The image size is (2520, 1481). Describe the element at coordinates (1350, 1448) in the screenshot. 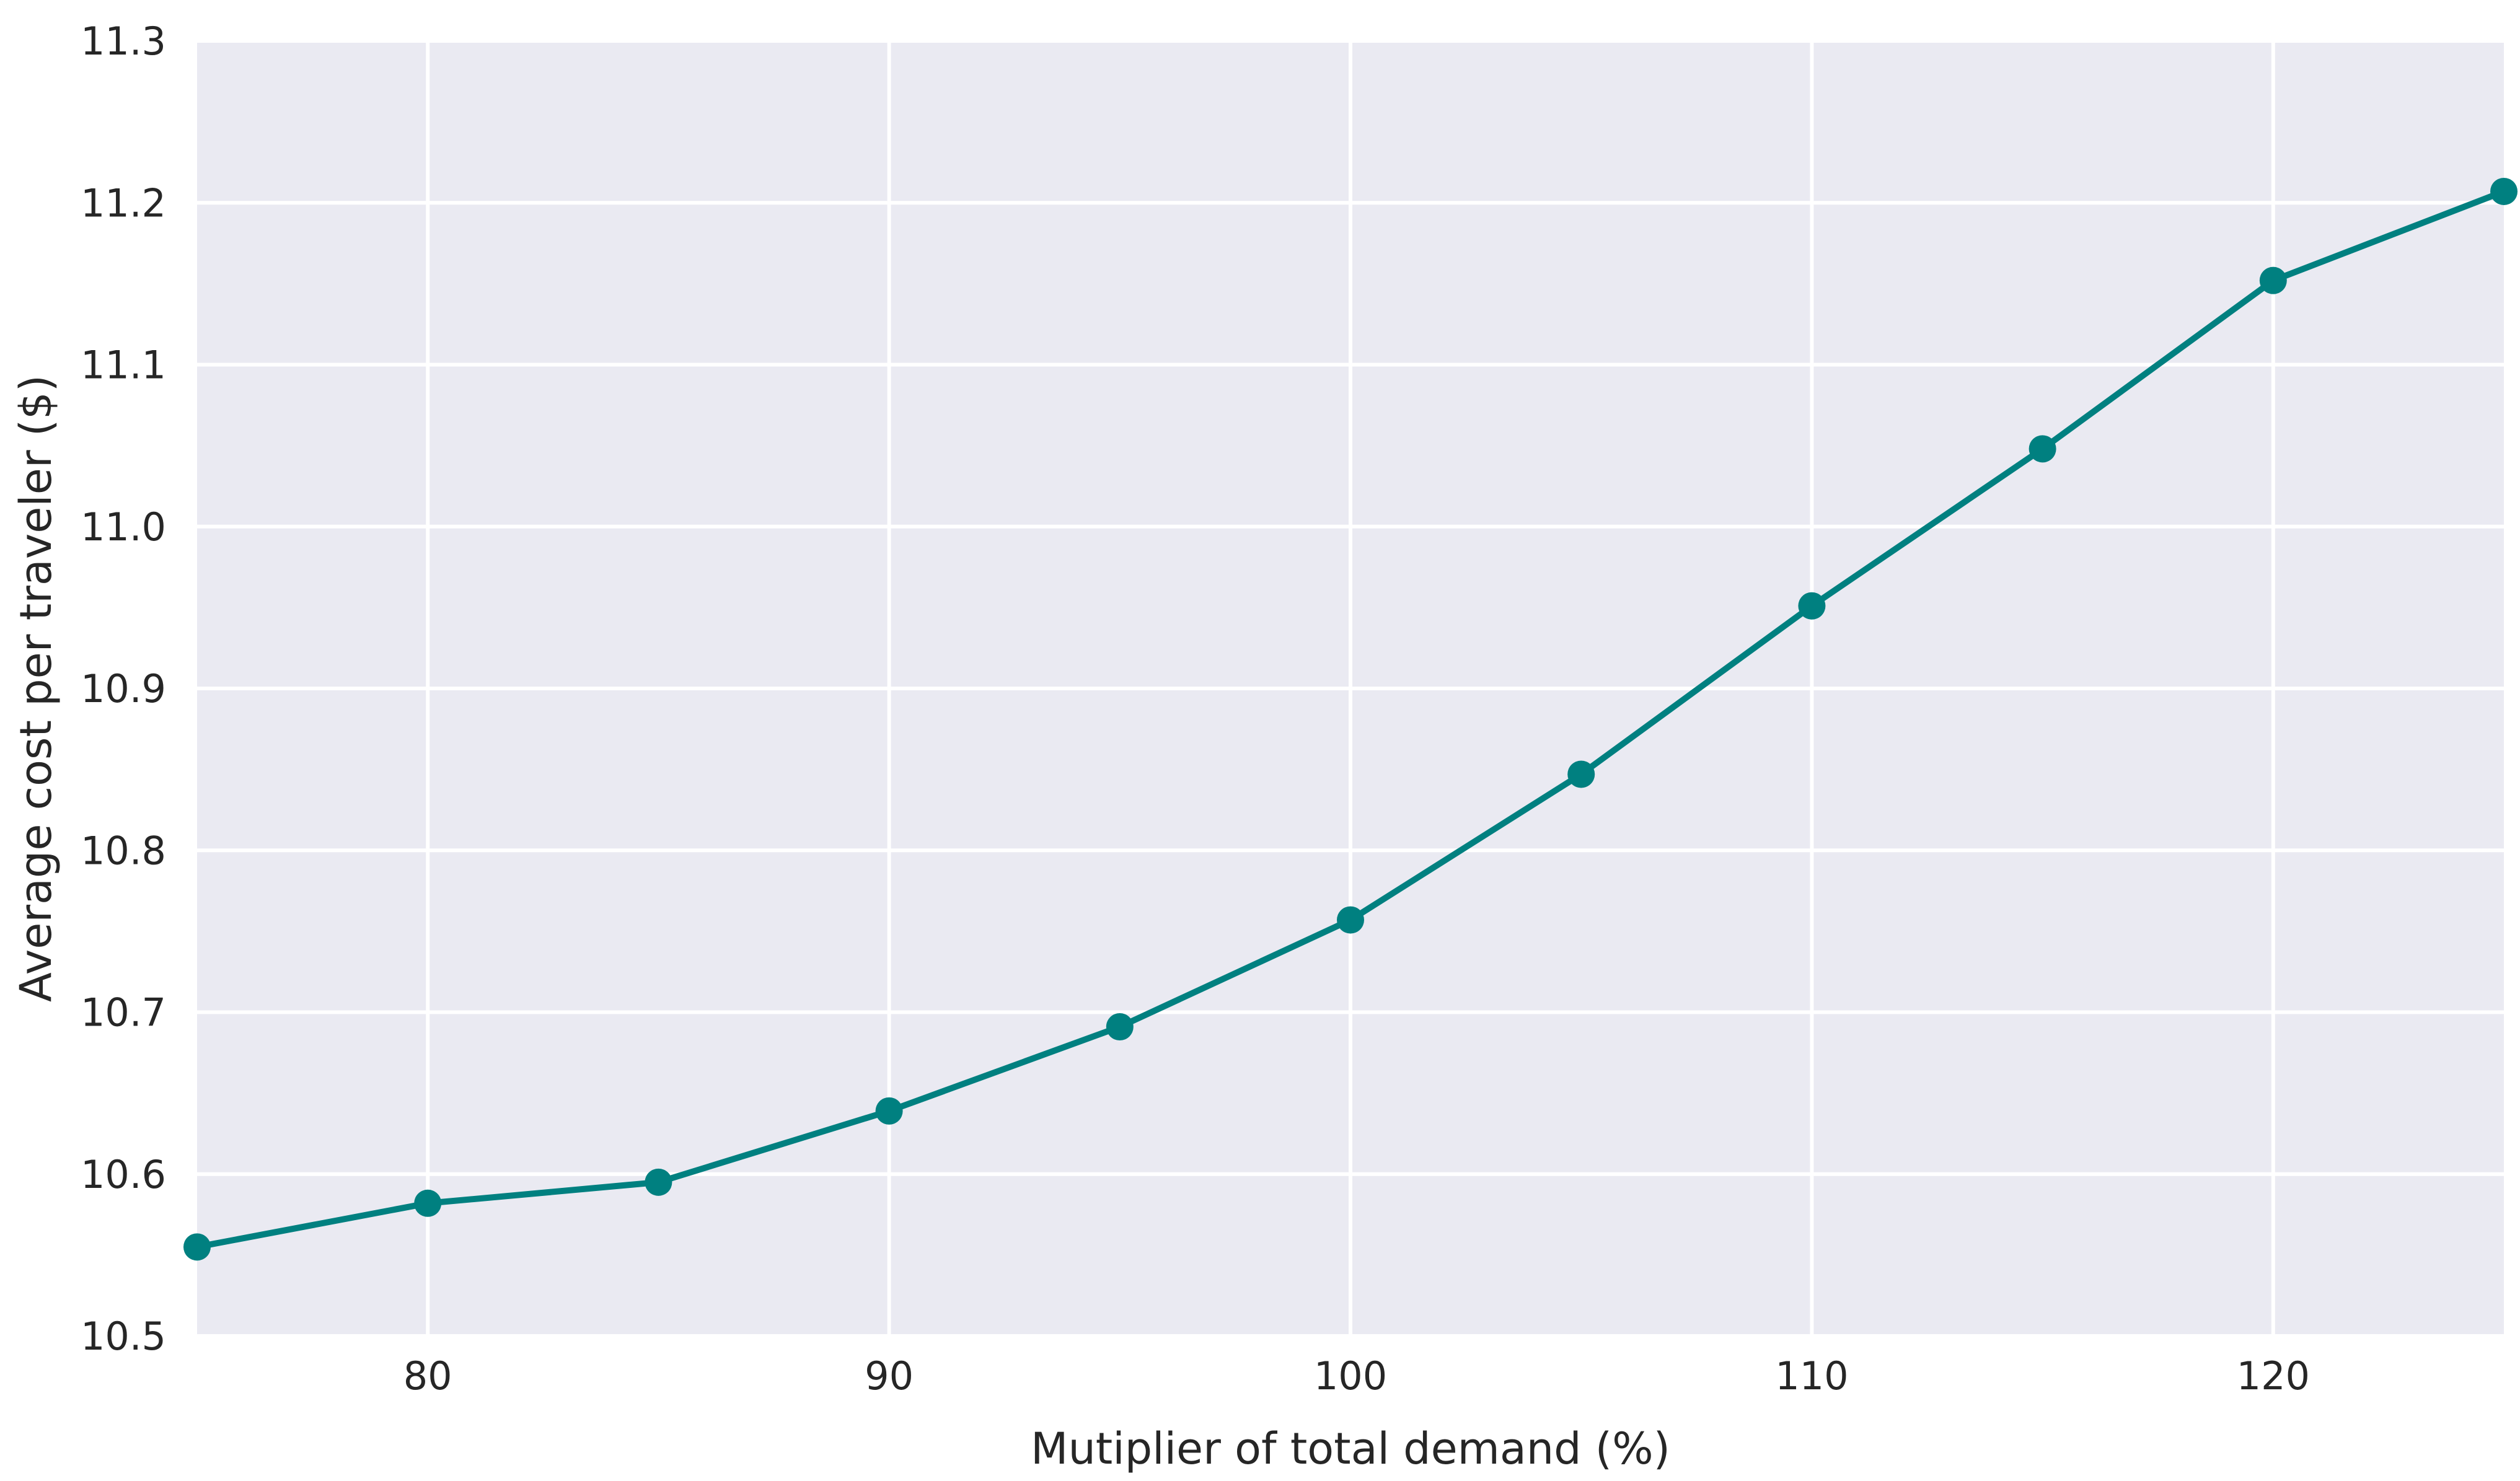

I see `x-axis-label: Mutiplier of total demand (%)` at that location.